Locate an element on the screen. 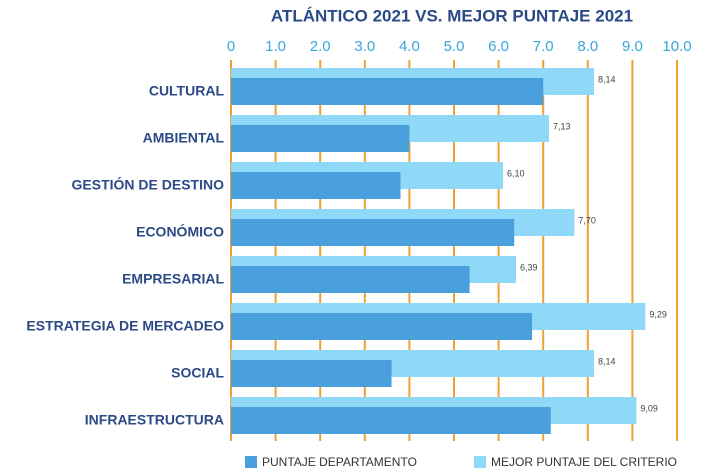 The height and width of the screenshot is (476, 705). x-tick-label: 3.0 is located at coordinates (364, 46).